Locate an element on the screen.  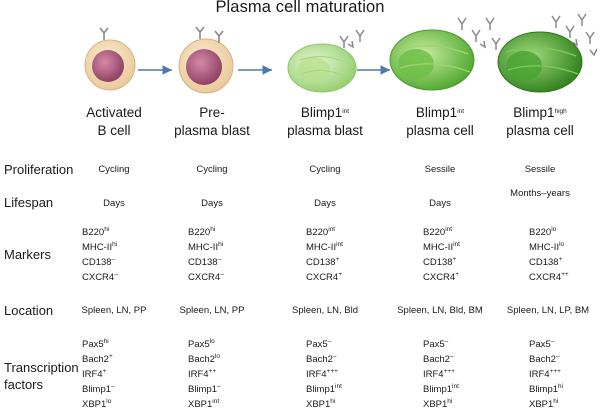
list-line: Pax5hi is located at coordinates (142, 344).